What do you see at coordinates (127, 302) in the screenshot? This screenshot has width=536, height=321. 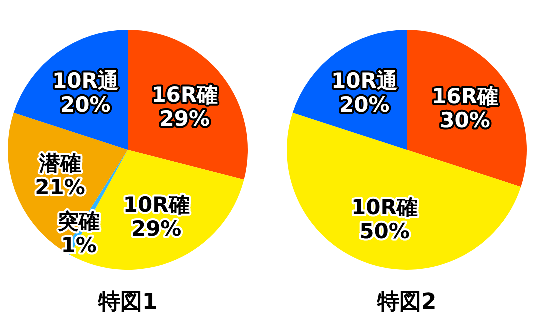 I see `text: 特図1` at bounding box center [127, 302].